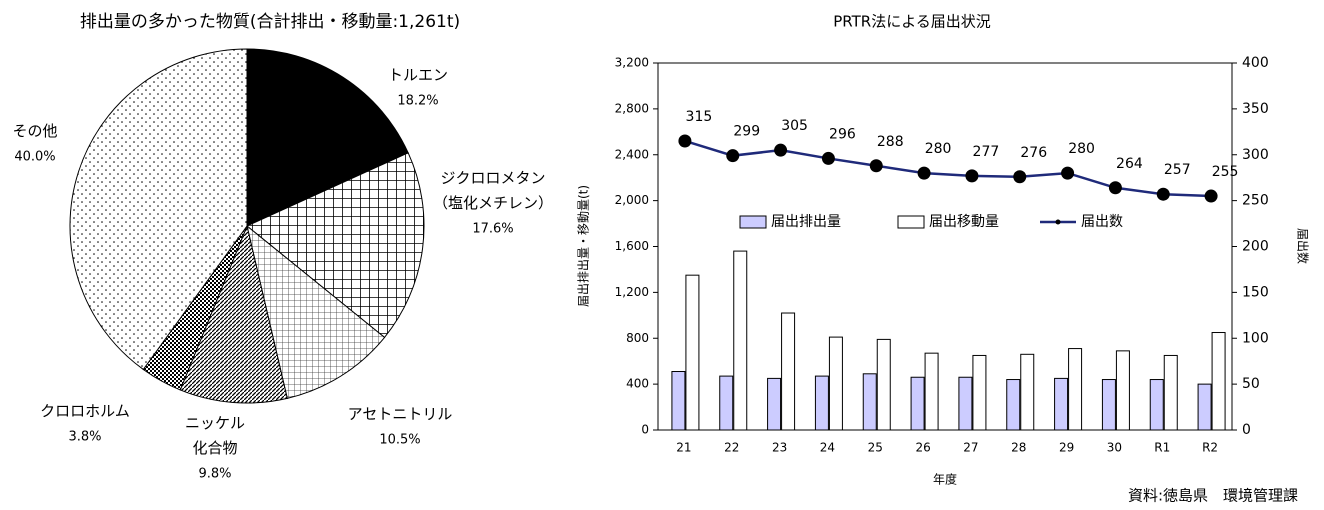 The image size is (1324, 510). I want to click on value-label: 9.8%, so click(214, 474).